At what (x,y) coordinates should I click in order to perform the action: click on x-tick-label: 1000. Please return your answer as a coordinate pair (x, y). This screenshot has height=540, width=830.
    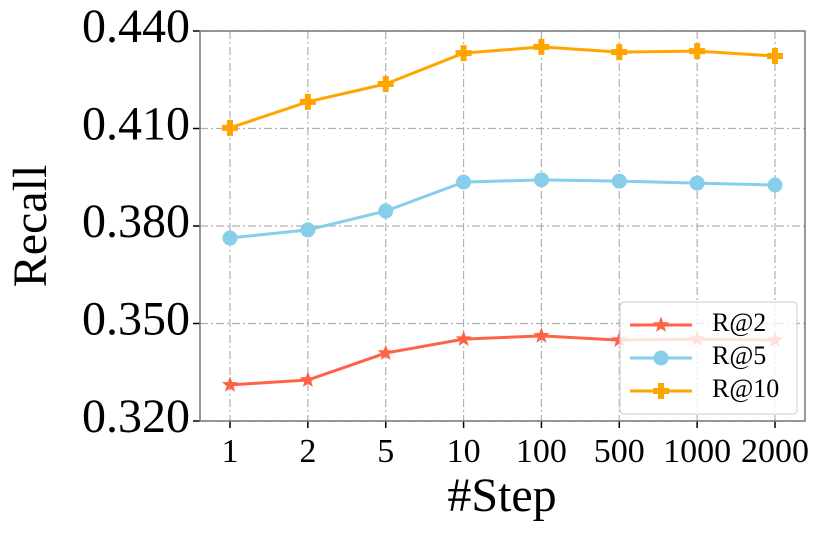
    Looking at the image, I should click on (697, 451).